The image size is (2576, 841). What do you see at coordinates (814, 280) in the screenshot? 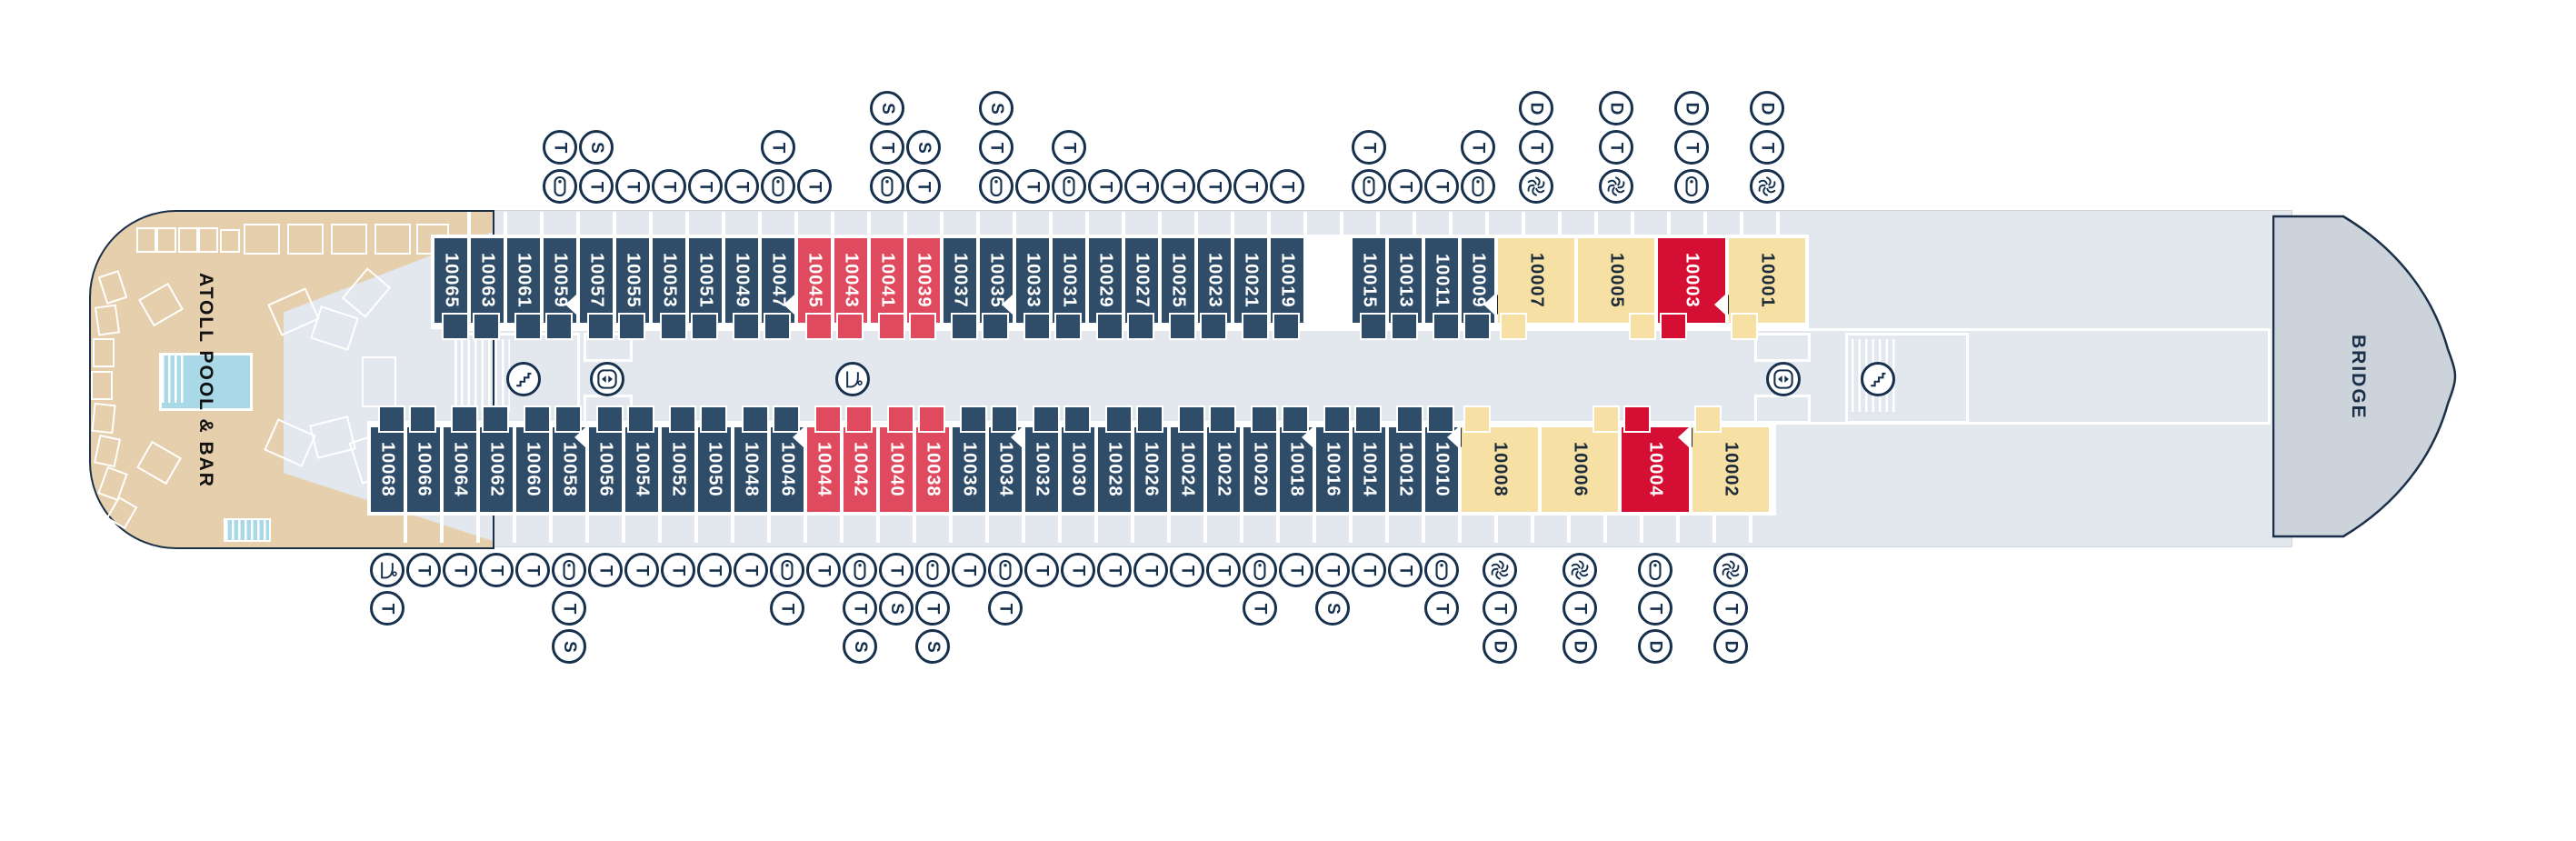
I see `cabin-10045: 10045` at bounding box center [814, 280].